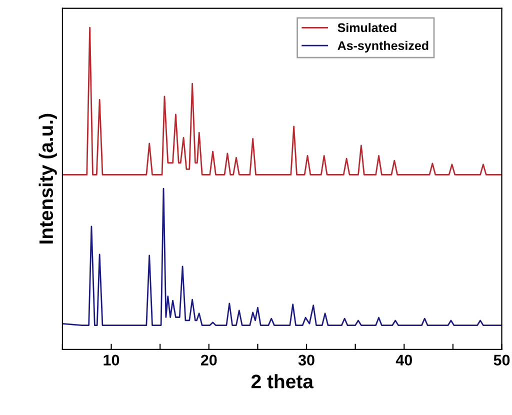 This screenshot has height=415, width=512. What do you see at coordinates (383, 46) in the screenshot?
I see `legend-label: As-synthesized` at bounding box center [383, 46].